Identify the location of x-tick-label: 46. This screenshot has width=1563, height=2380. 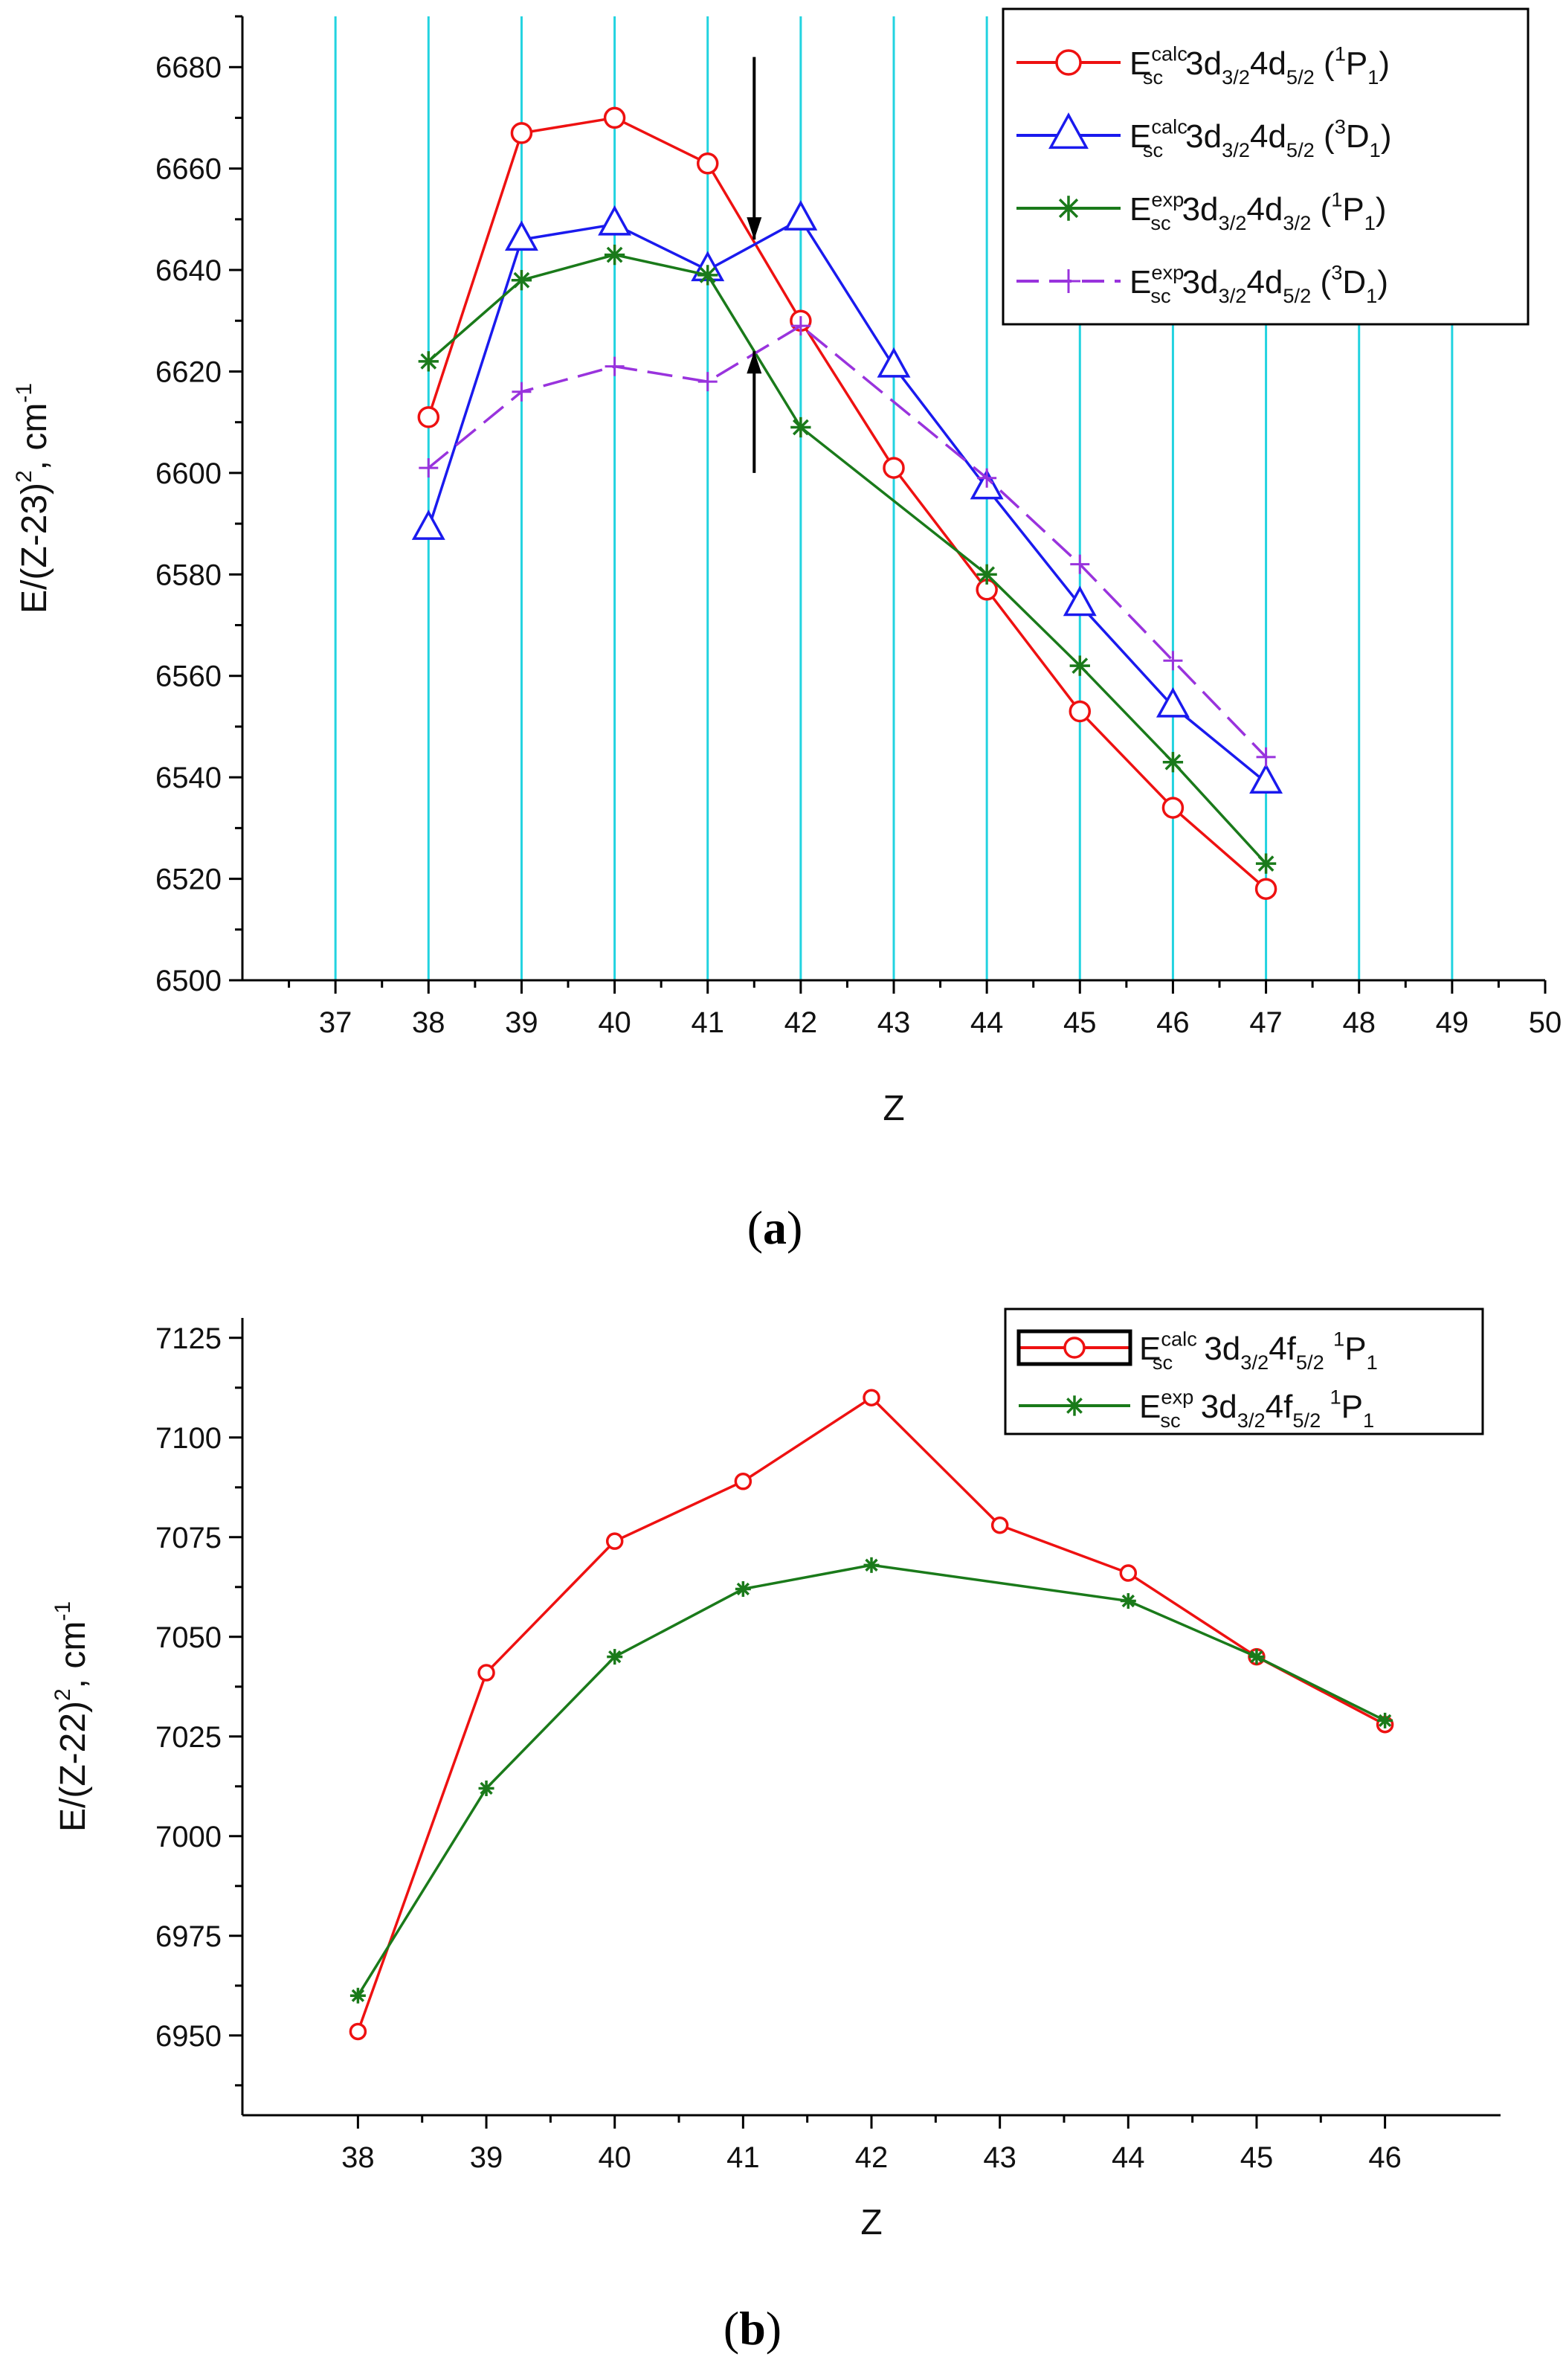
(1385, 2157).